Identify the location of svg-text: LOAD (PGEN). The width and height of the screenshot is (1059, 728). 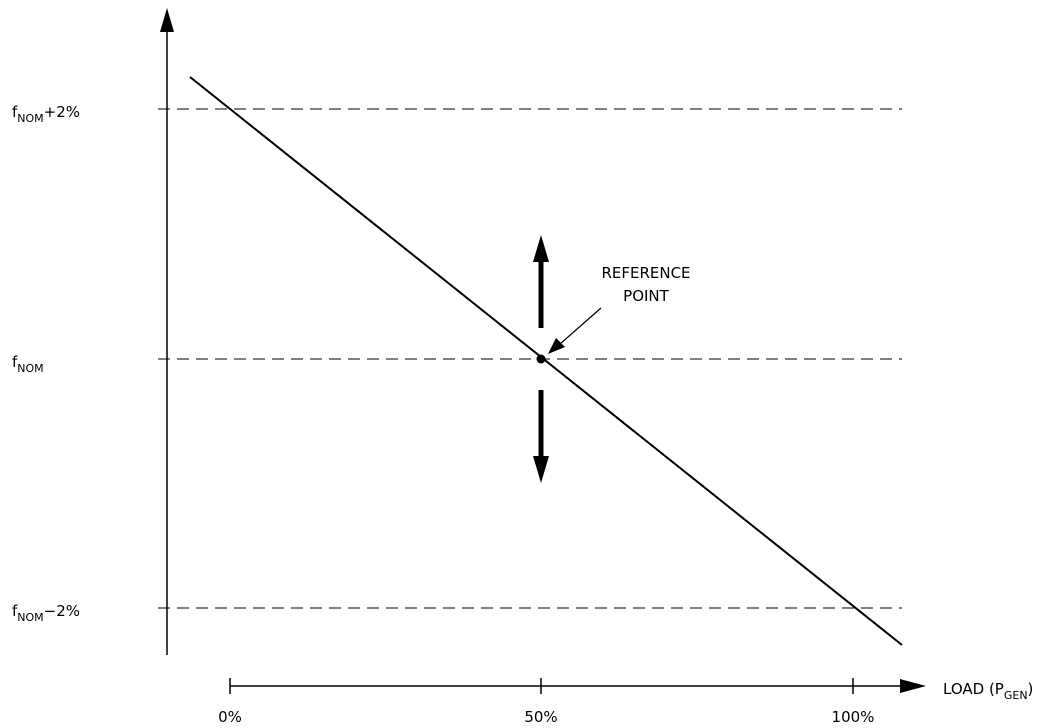
(988, 691).